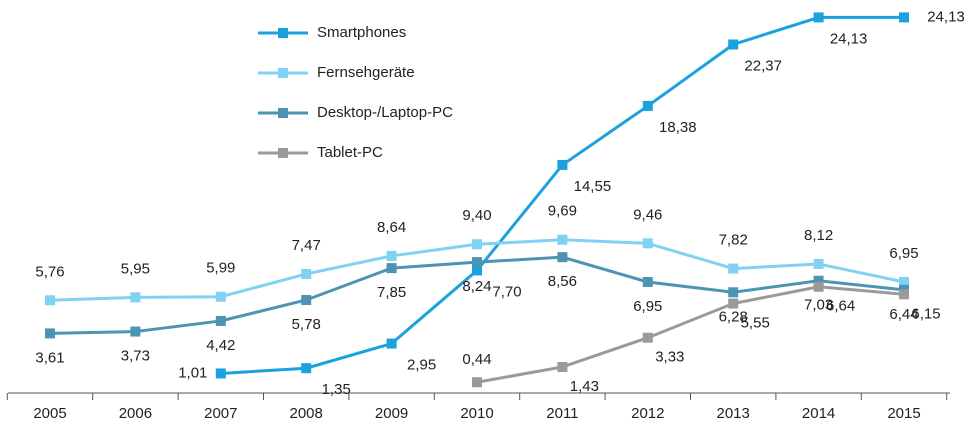 This screenshot has height=430, width=979. Describe the element at coordinates (733, 240) in the screenshot. I see `value-label: 7,82` at that location.